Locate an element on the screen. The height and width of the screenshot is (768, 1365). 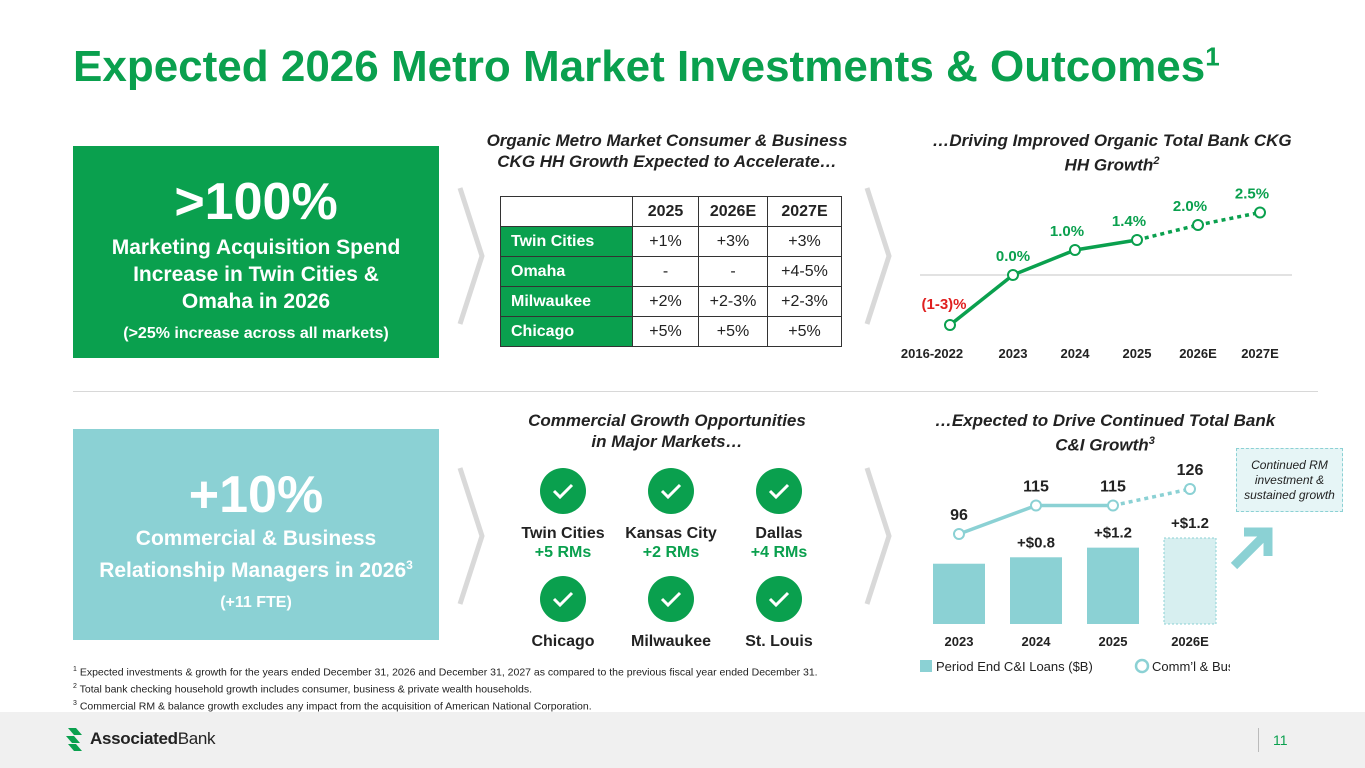
callout-line-2: investment & is located at coordinates (1289, 480).